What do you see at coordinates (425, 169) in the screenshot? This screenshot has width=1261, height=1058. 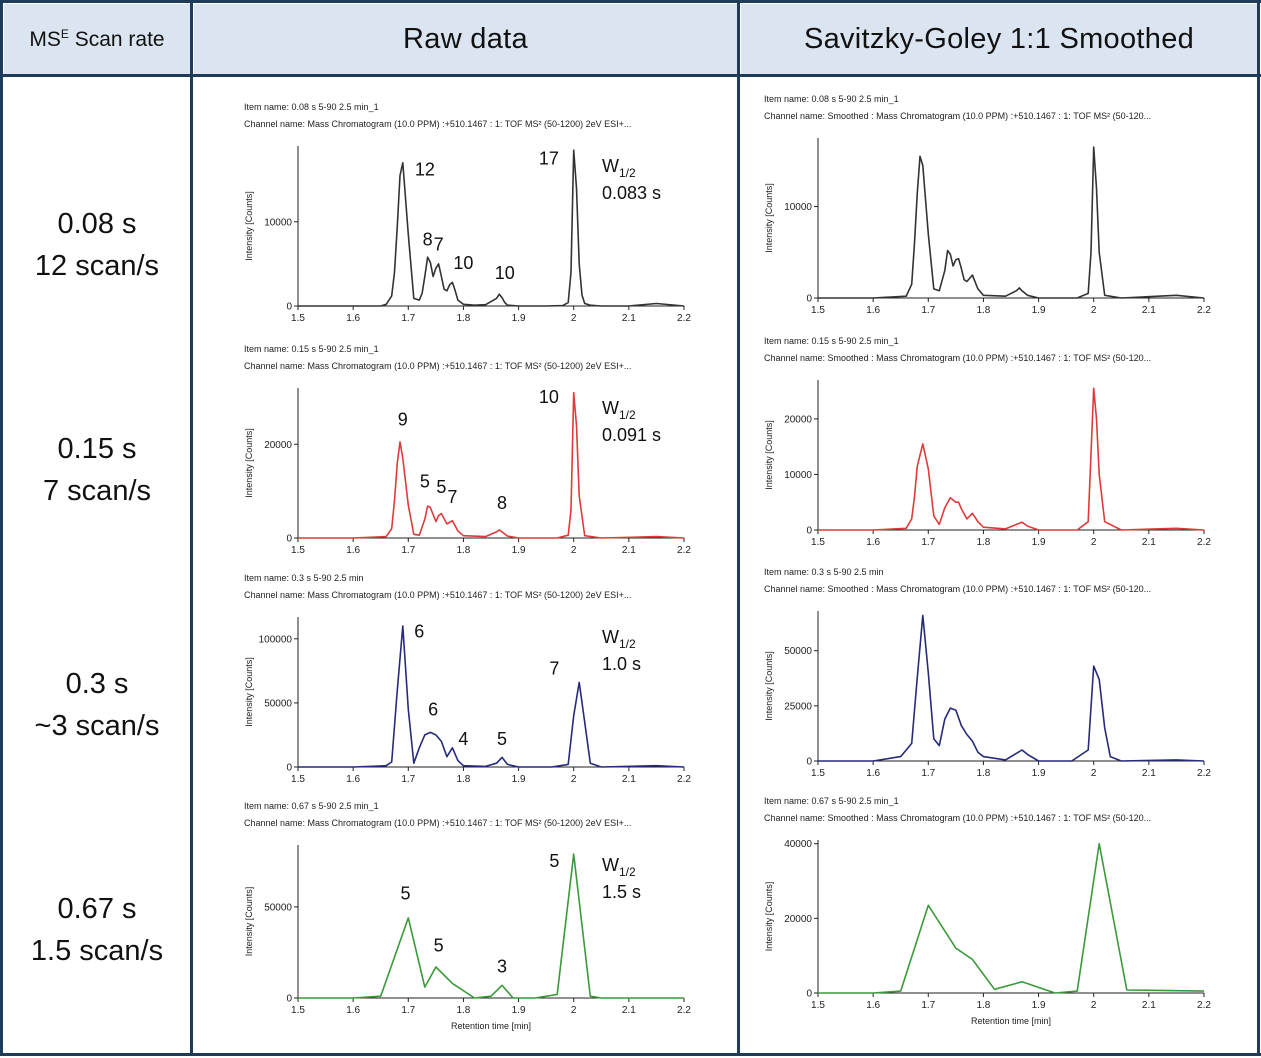 I see `peak-points-label: 12` at bounding box center [425, 169].